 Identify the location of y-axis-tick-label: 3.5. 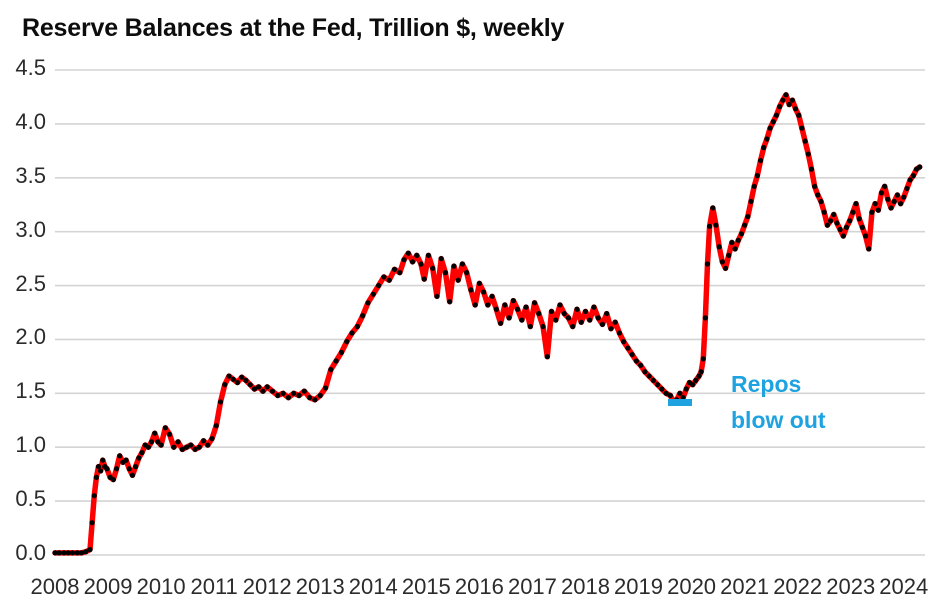
(30, 175).